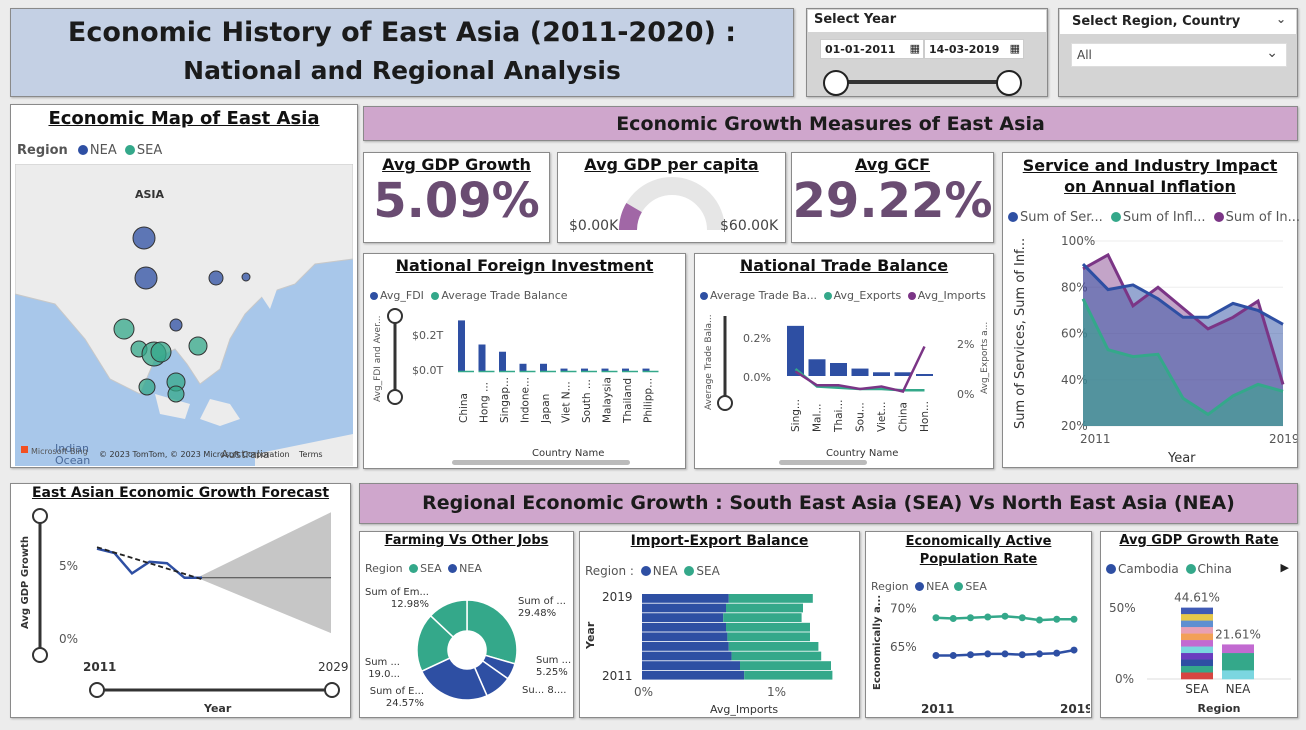  Describe the element at coordinates (923, 82) in the screenshot. I see `year-range-track` at that location.